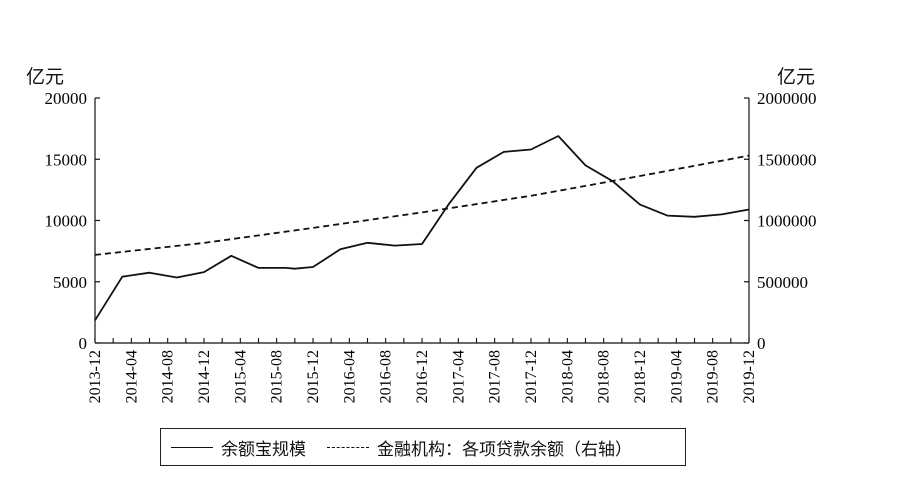 This screenshot has width=900, height=503. Describe the element at coordinates (83, 343) in the screenshot. I see `left-tick-label: 0` at that location.